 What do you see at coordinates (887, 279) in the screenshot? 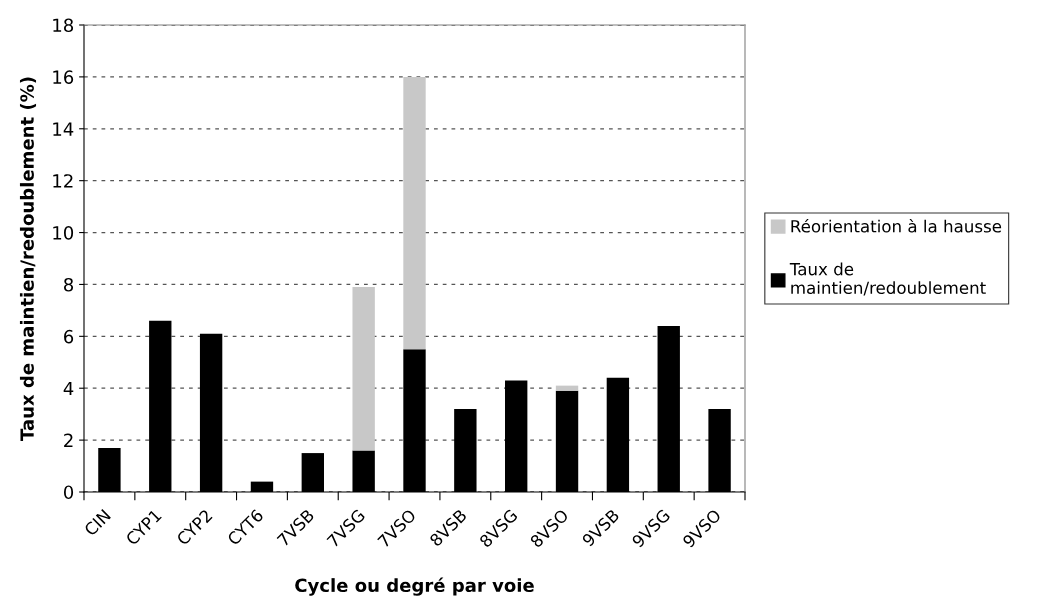
I see `legend-label: Taux de maintien/redoublement` at bounding box center [887, 279].